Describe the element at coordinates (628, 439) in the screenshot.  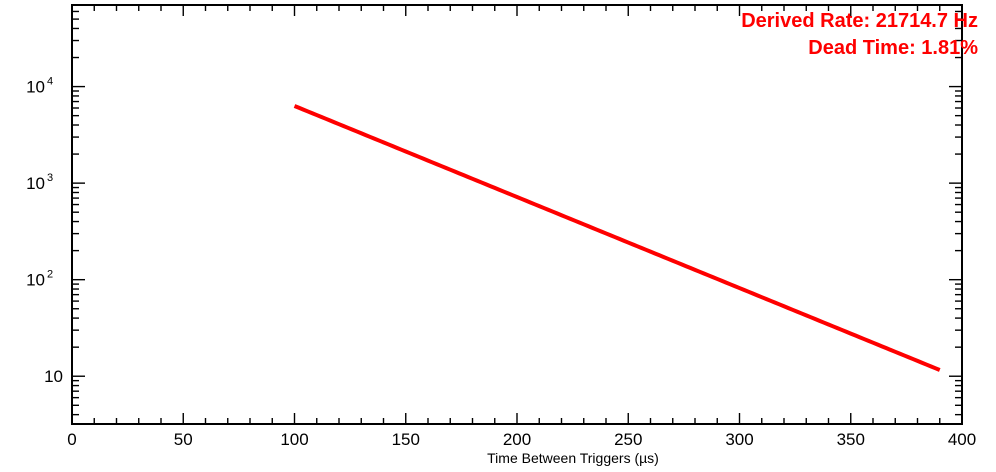
I see `x-tick-label: 250` at that location.